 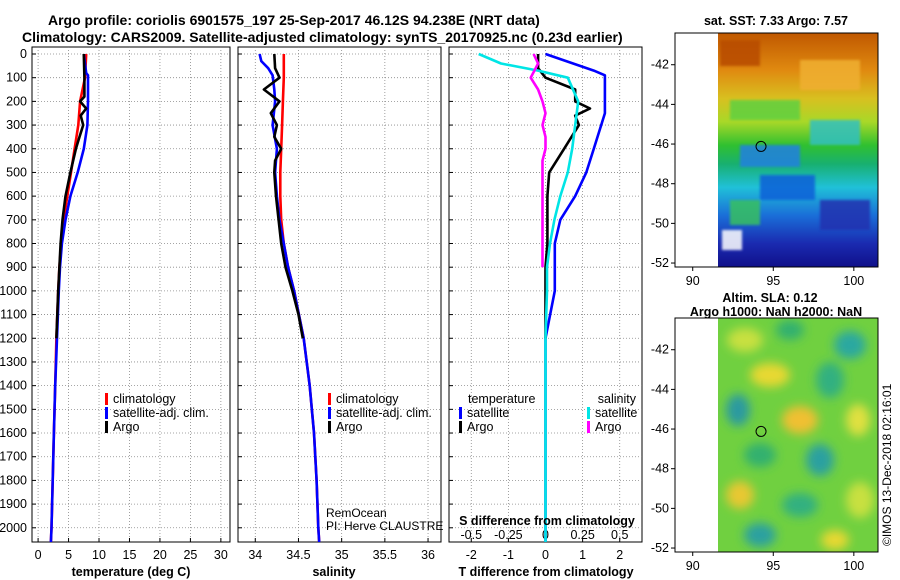 What do you see at coordinates (480, 427) in the screenshot?
I see `legend-label-t-argo: Argo` at bounding box center [480, 427].